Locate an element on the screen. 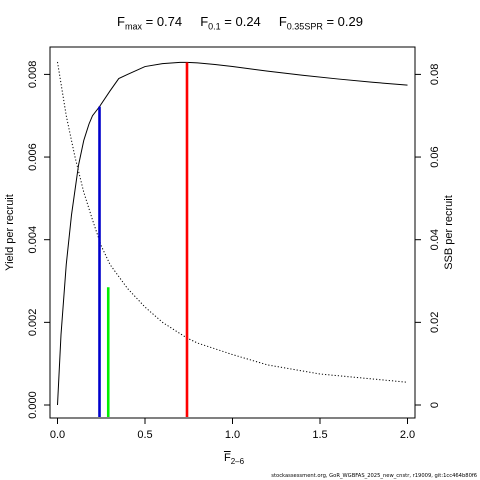 The height and width of the screenshot is (480, 480). f01-sub: 0.1 is located at coordinates (214, 26).